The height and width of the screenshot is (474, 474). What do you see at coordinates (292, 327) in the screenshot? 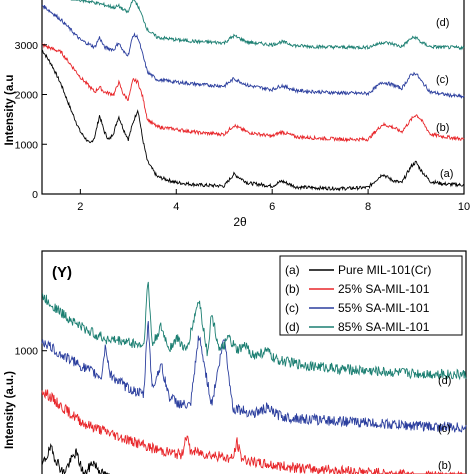
I see `legend-entry-tag-3: (d)` at bounding box center [292, 327].